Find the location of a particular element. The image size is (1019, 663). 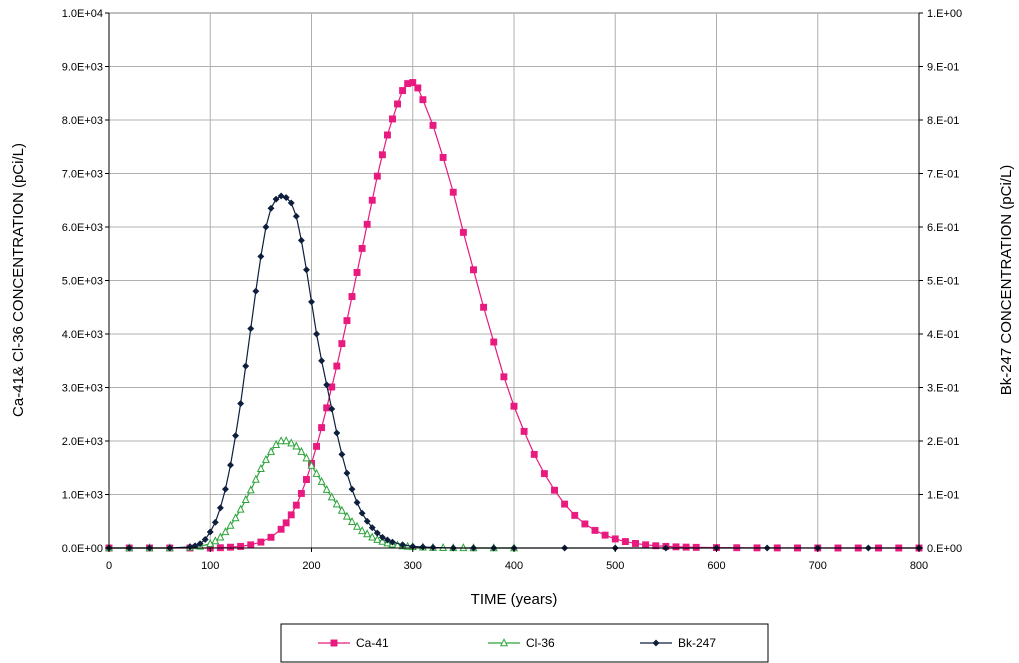

y-right-tick-label: 5.E-01 is located at coordinates (943, 282).